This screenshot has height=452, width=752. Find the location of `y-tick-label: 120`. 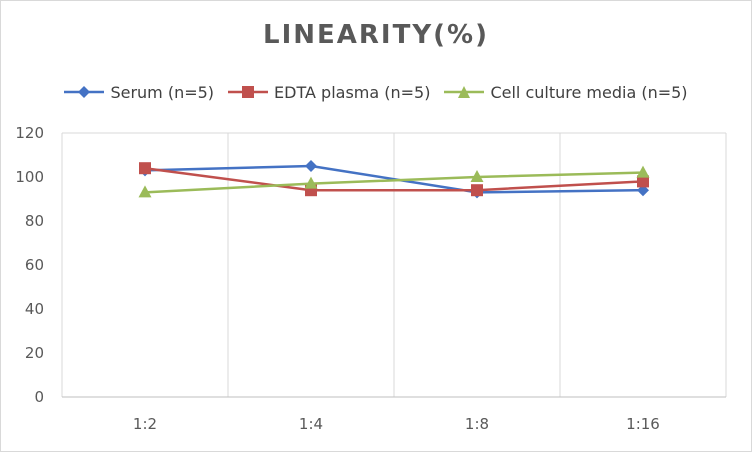

y-tick-label: 120 is located at coordinates (29, 133).